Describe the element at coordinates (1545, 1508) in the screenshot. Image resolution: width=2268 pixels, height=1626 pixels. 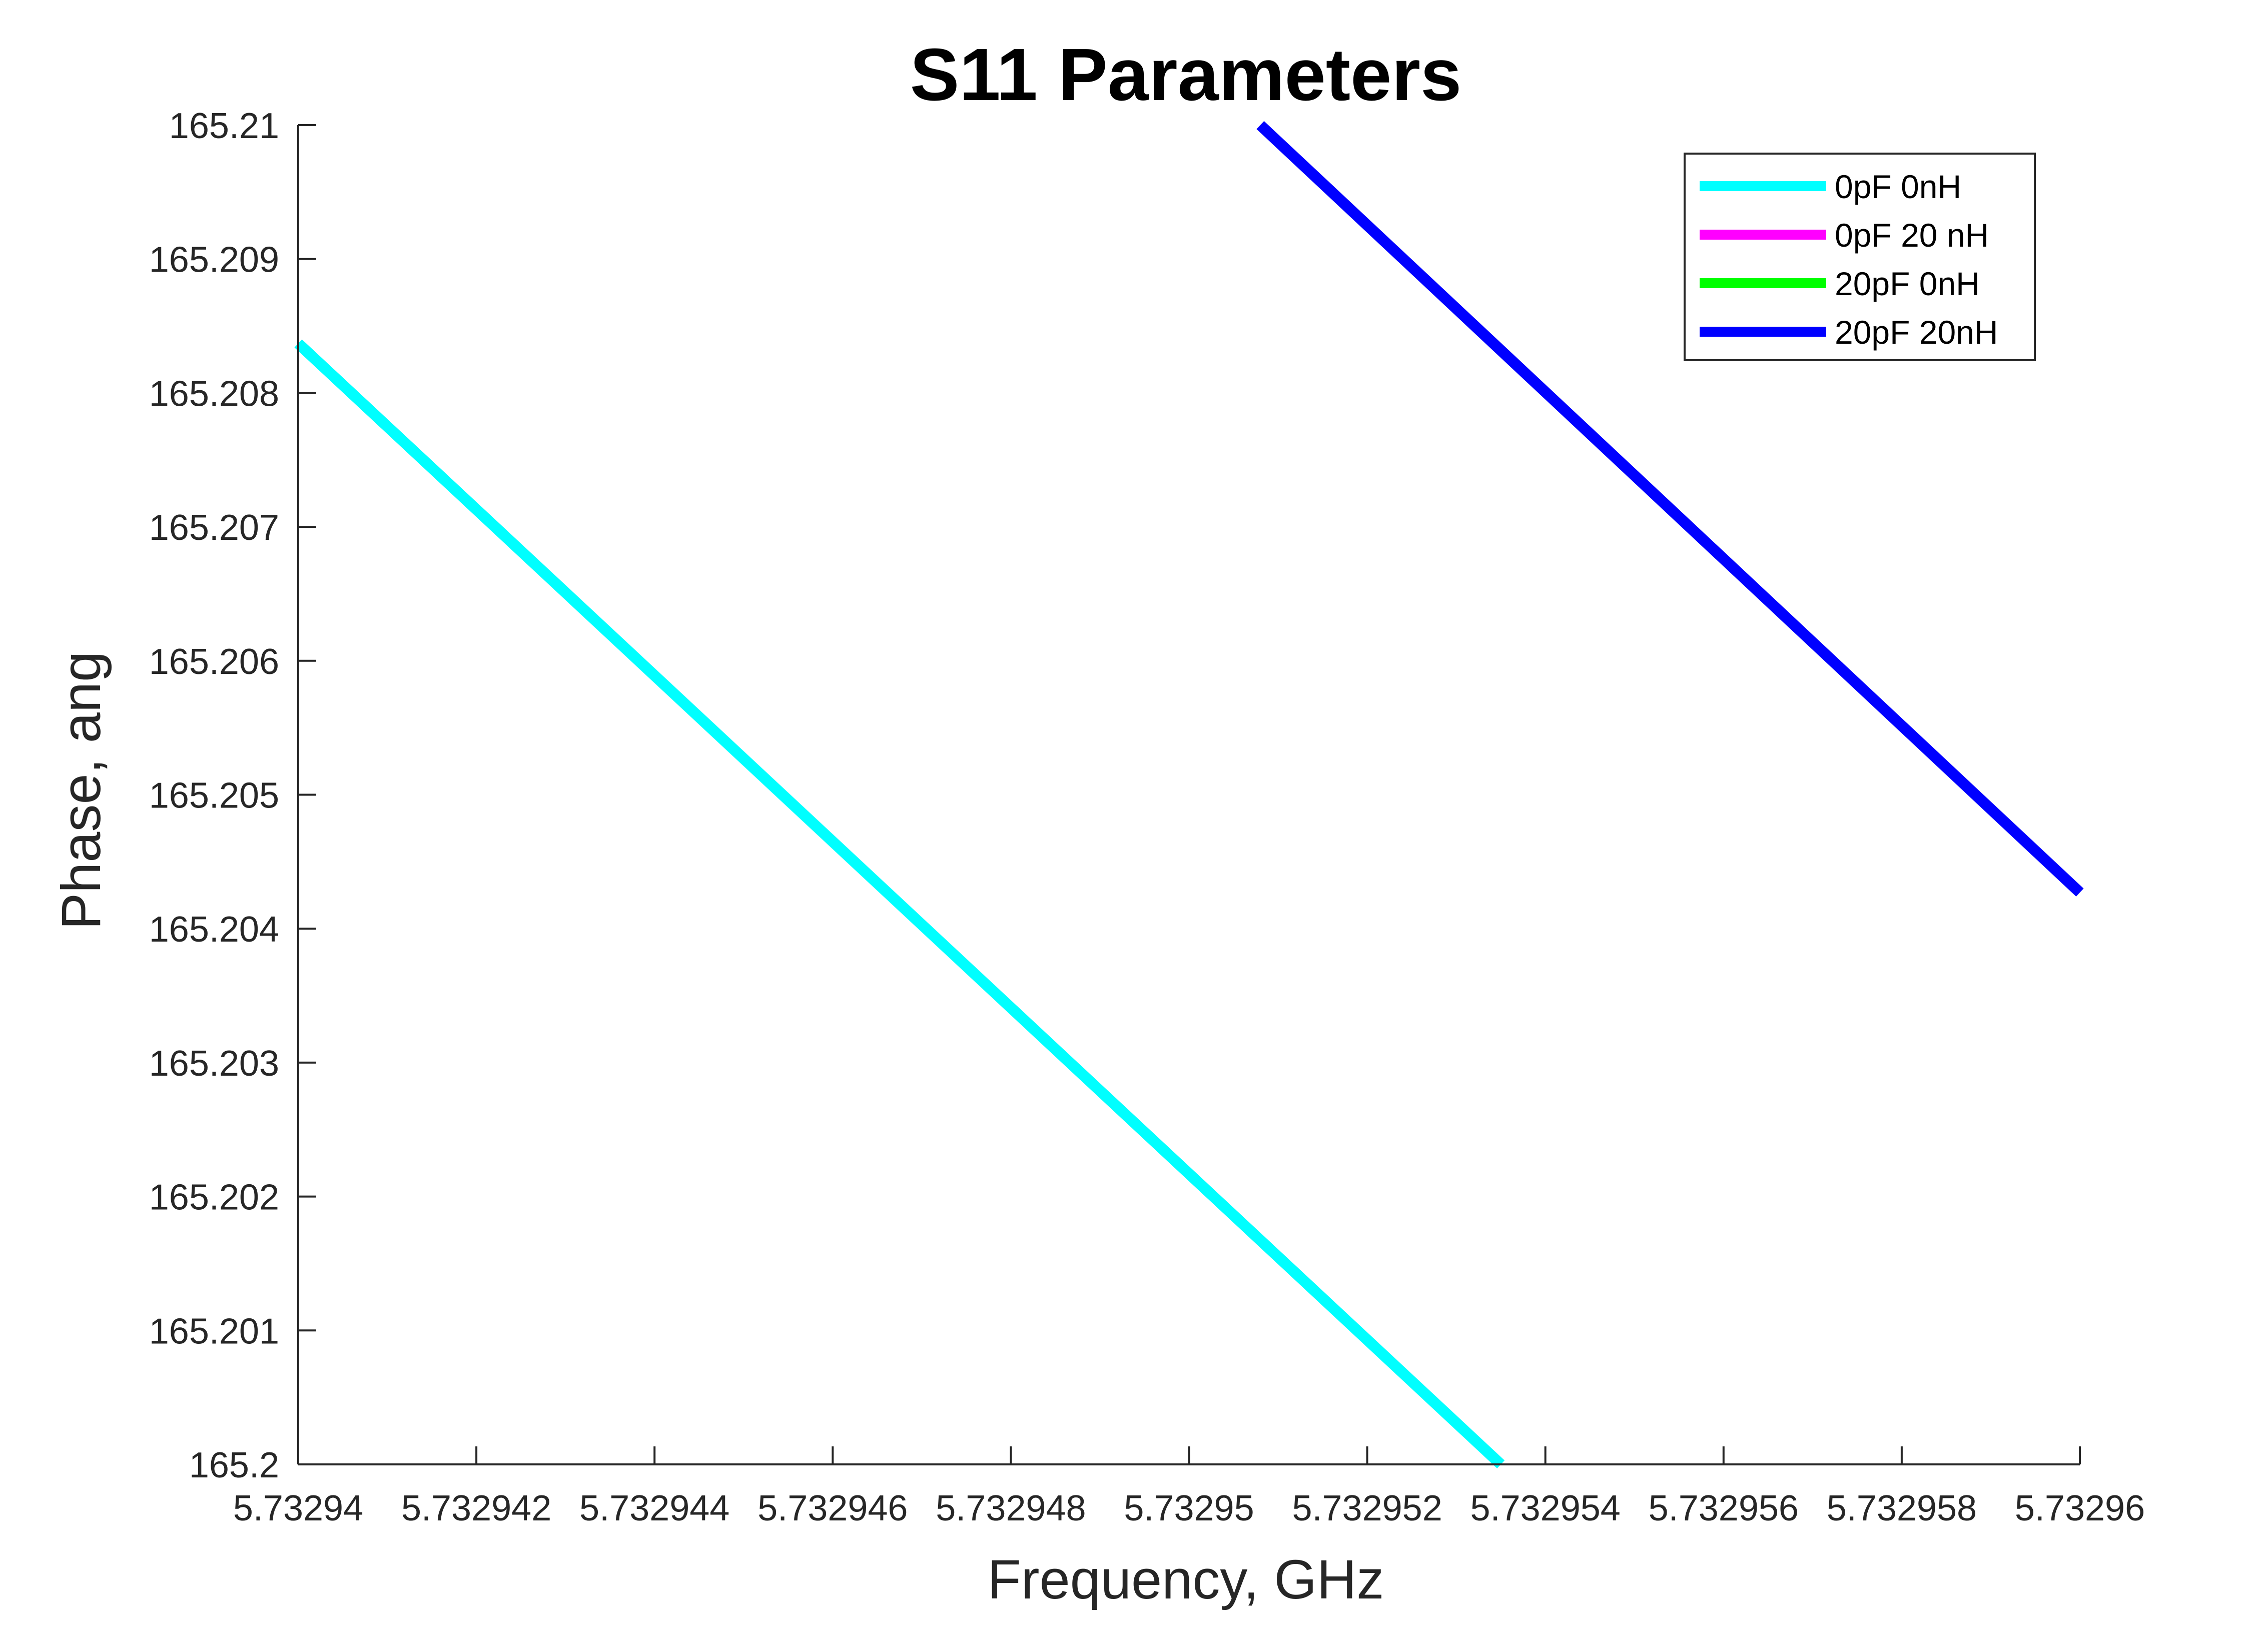
I see `x-tick-label: 5.732954` at that location.